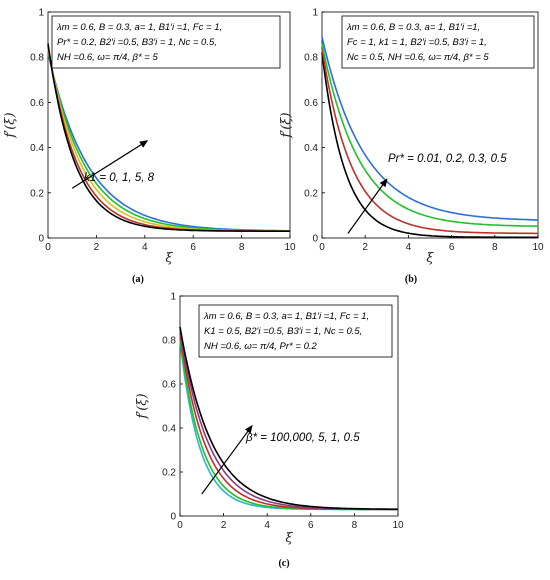 This screenshot has height=580, width=550. I want to click on series-line-cyan, so click(288, 425).